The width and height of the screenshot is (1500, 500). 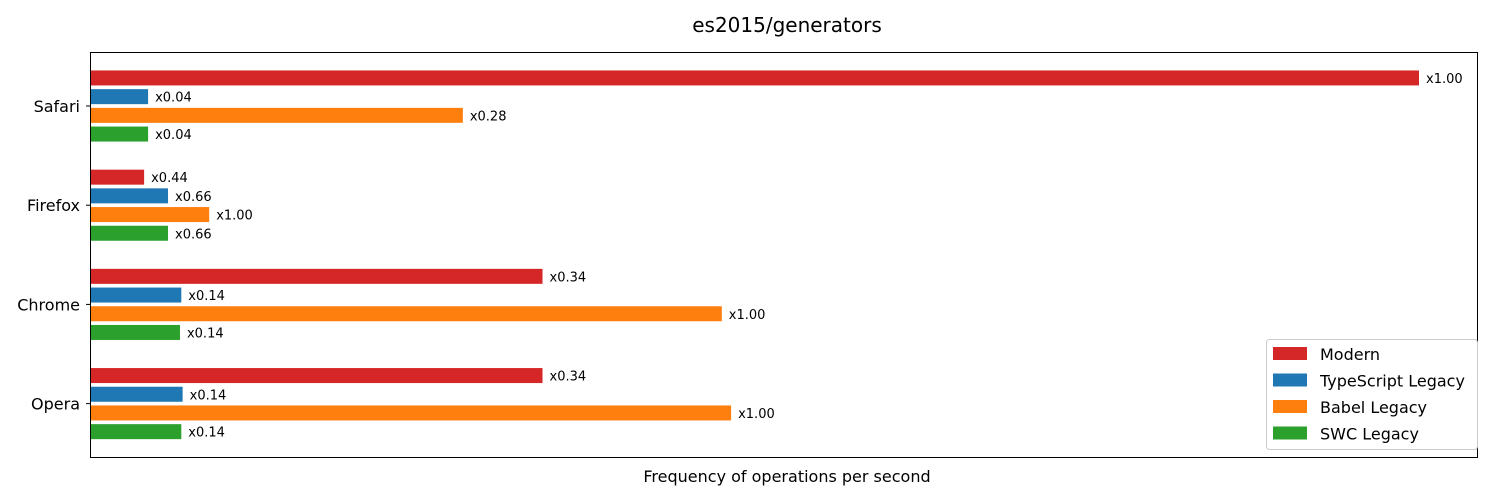 What do you see at coordinates (1373, 407) in the screenshot?
I see `legend-label-babel-legacy: Babel Legacy` at bounding box center [1373, 407].